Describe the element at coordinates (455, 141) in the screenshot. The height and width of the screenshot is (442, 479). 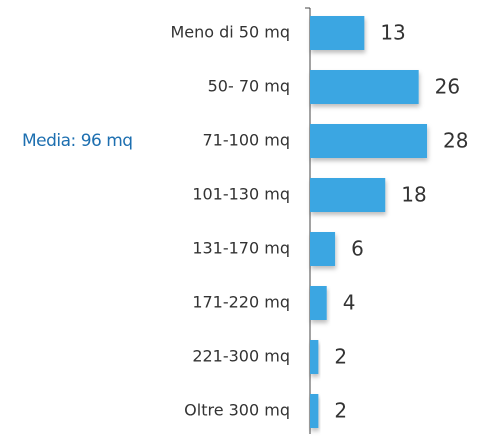
I see `value-label: 28` at that location.